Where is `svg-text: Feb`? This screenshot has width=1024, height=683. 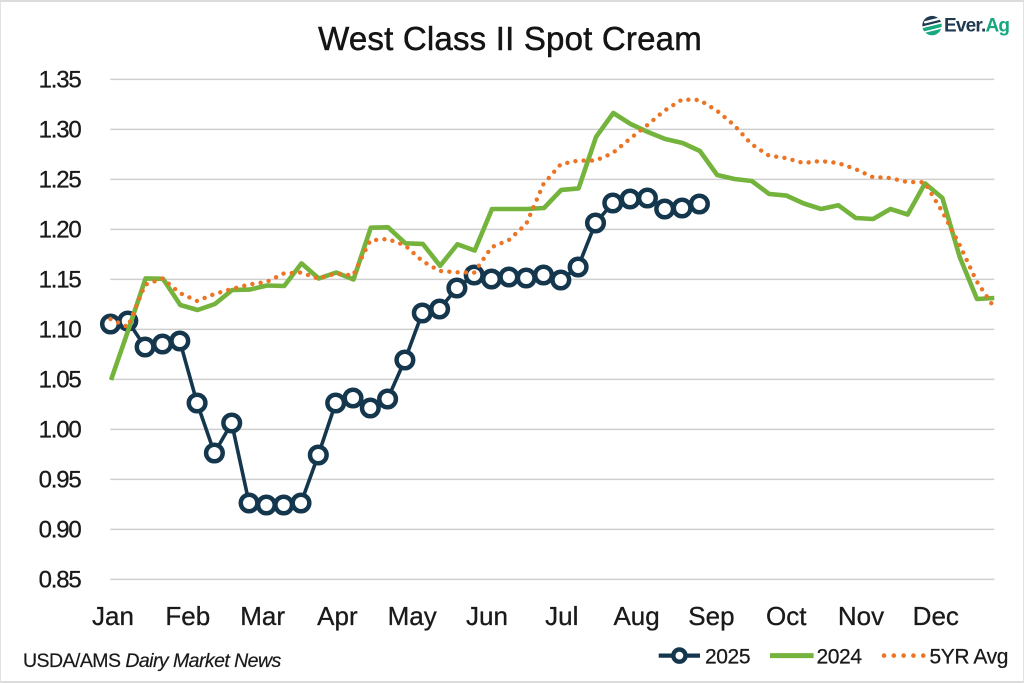 svg-text: Feb is located at coordinates (187, 616).